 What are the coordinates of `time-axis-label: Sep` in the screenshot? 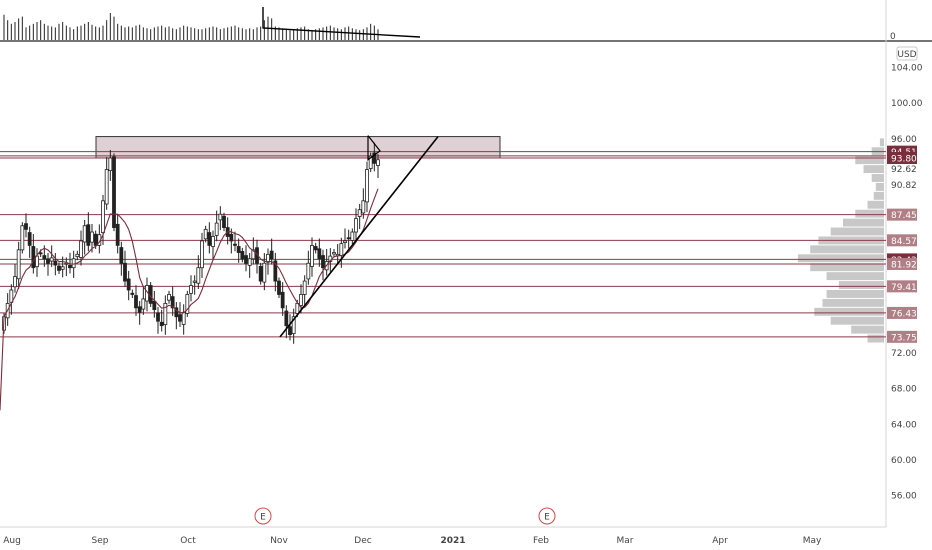 It's located at (100, 541).